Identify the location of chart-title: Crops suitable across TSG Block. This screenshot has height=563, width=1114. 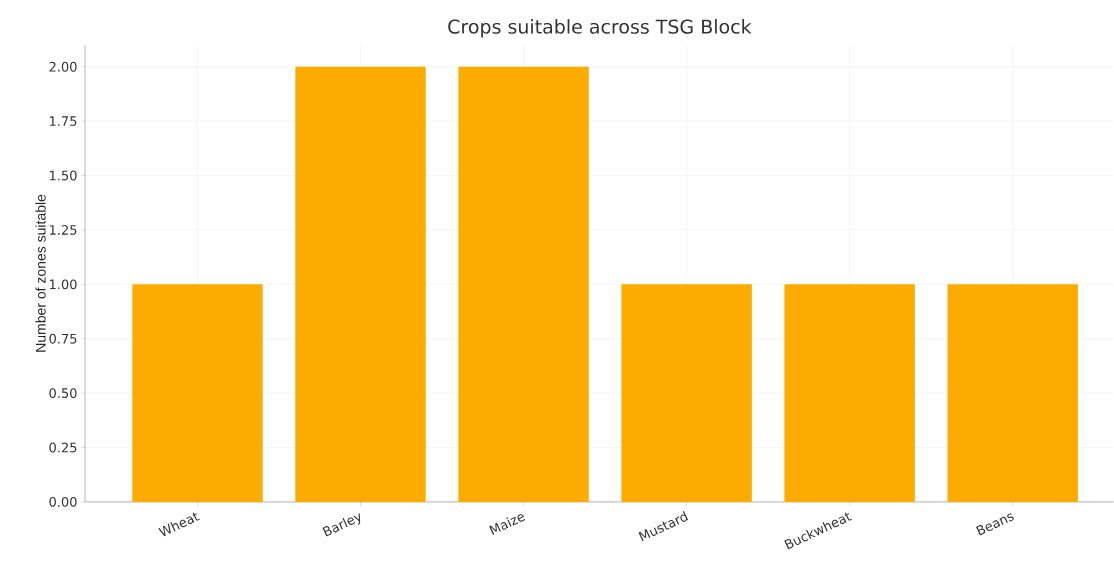
(600, 28).